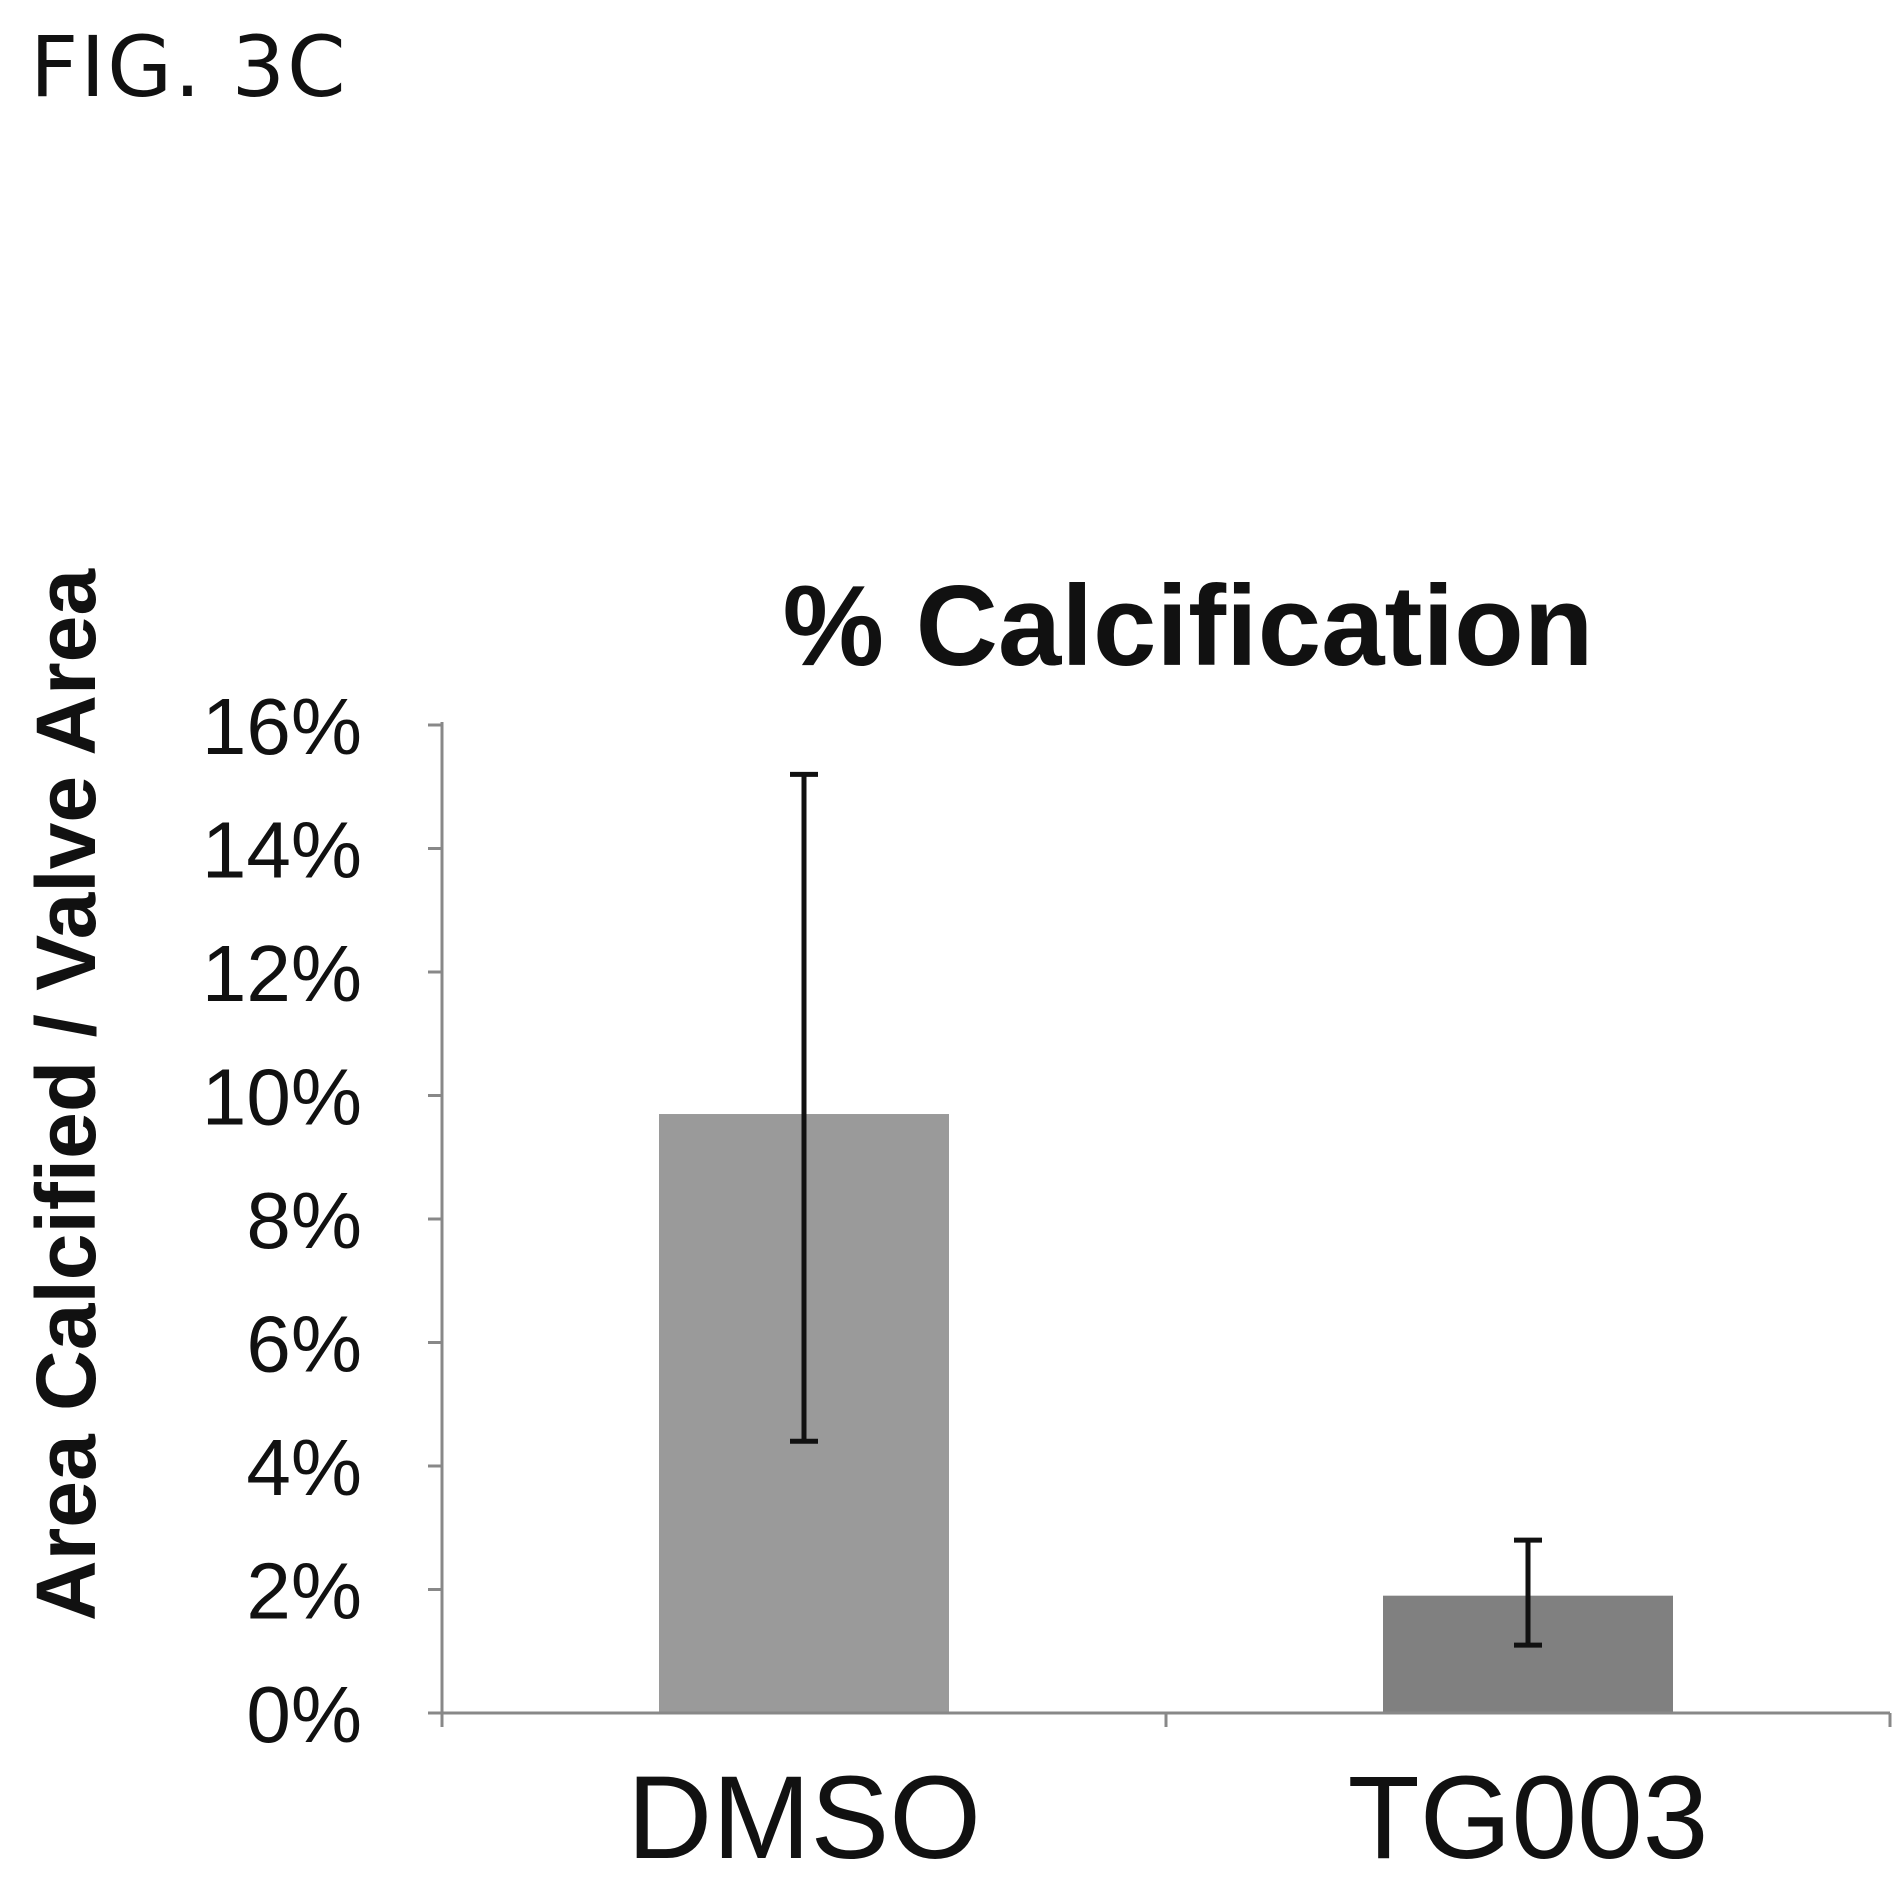 The height and width of the screenshot is (1886, 1900). Describe the element at coordinates (66, 1094) in the screenshot. I see `y-axis-label: Area Calcified / Valve Area` at that location.